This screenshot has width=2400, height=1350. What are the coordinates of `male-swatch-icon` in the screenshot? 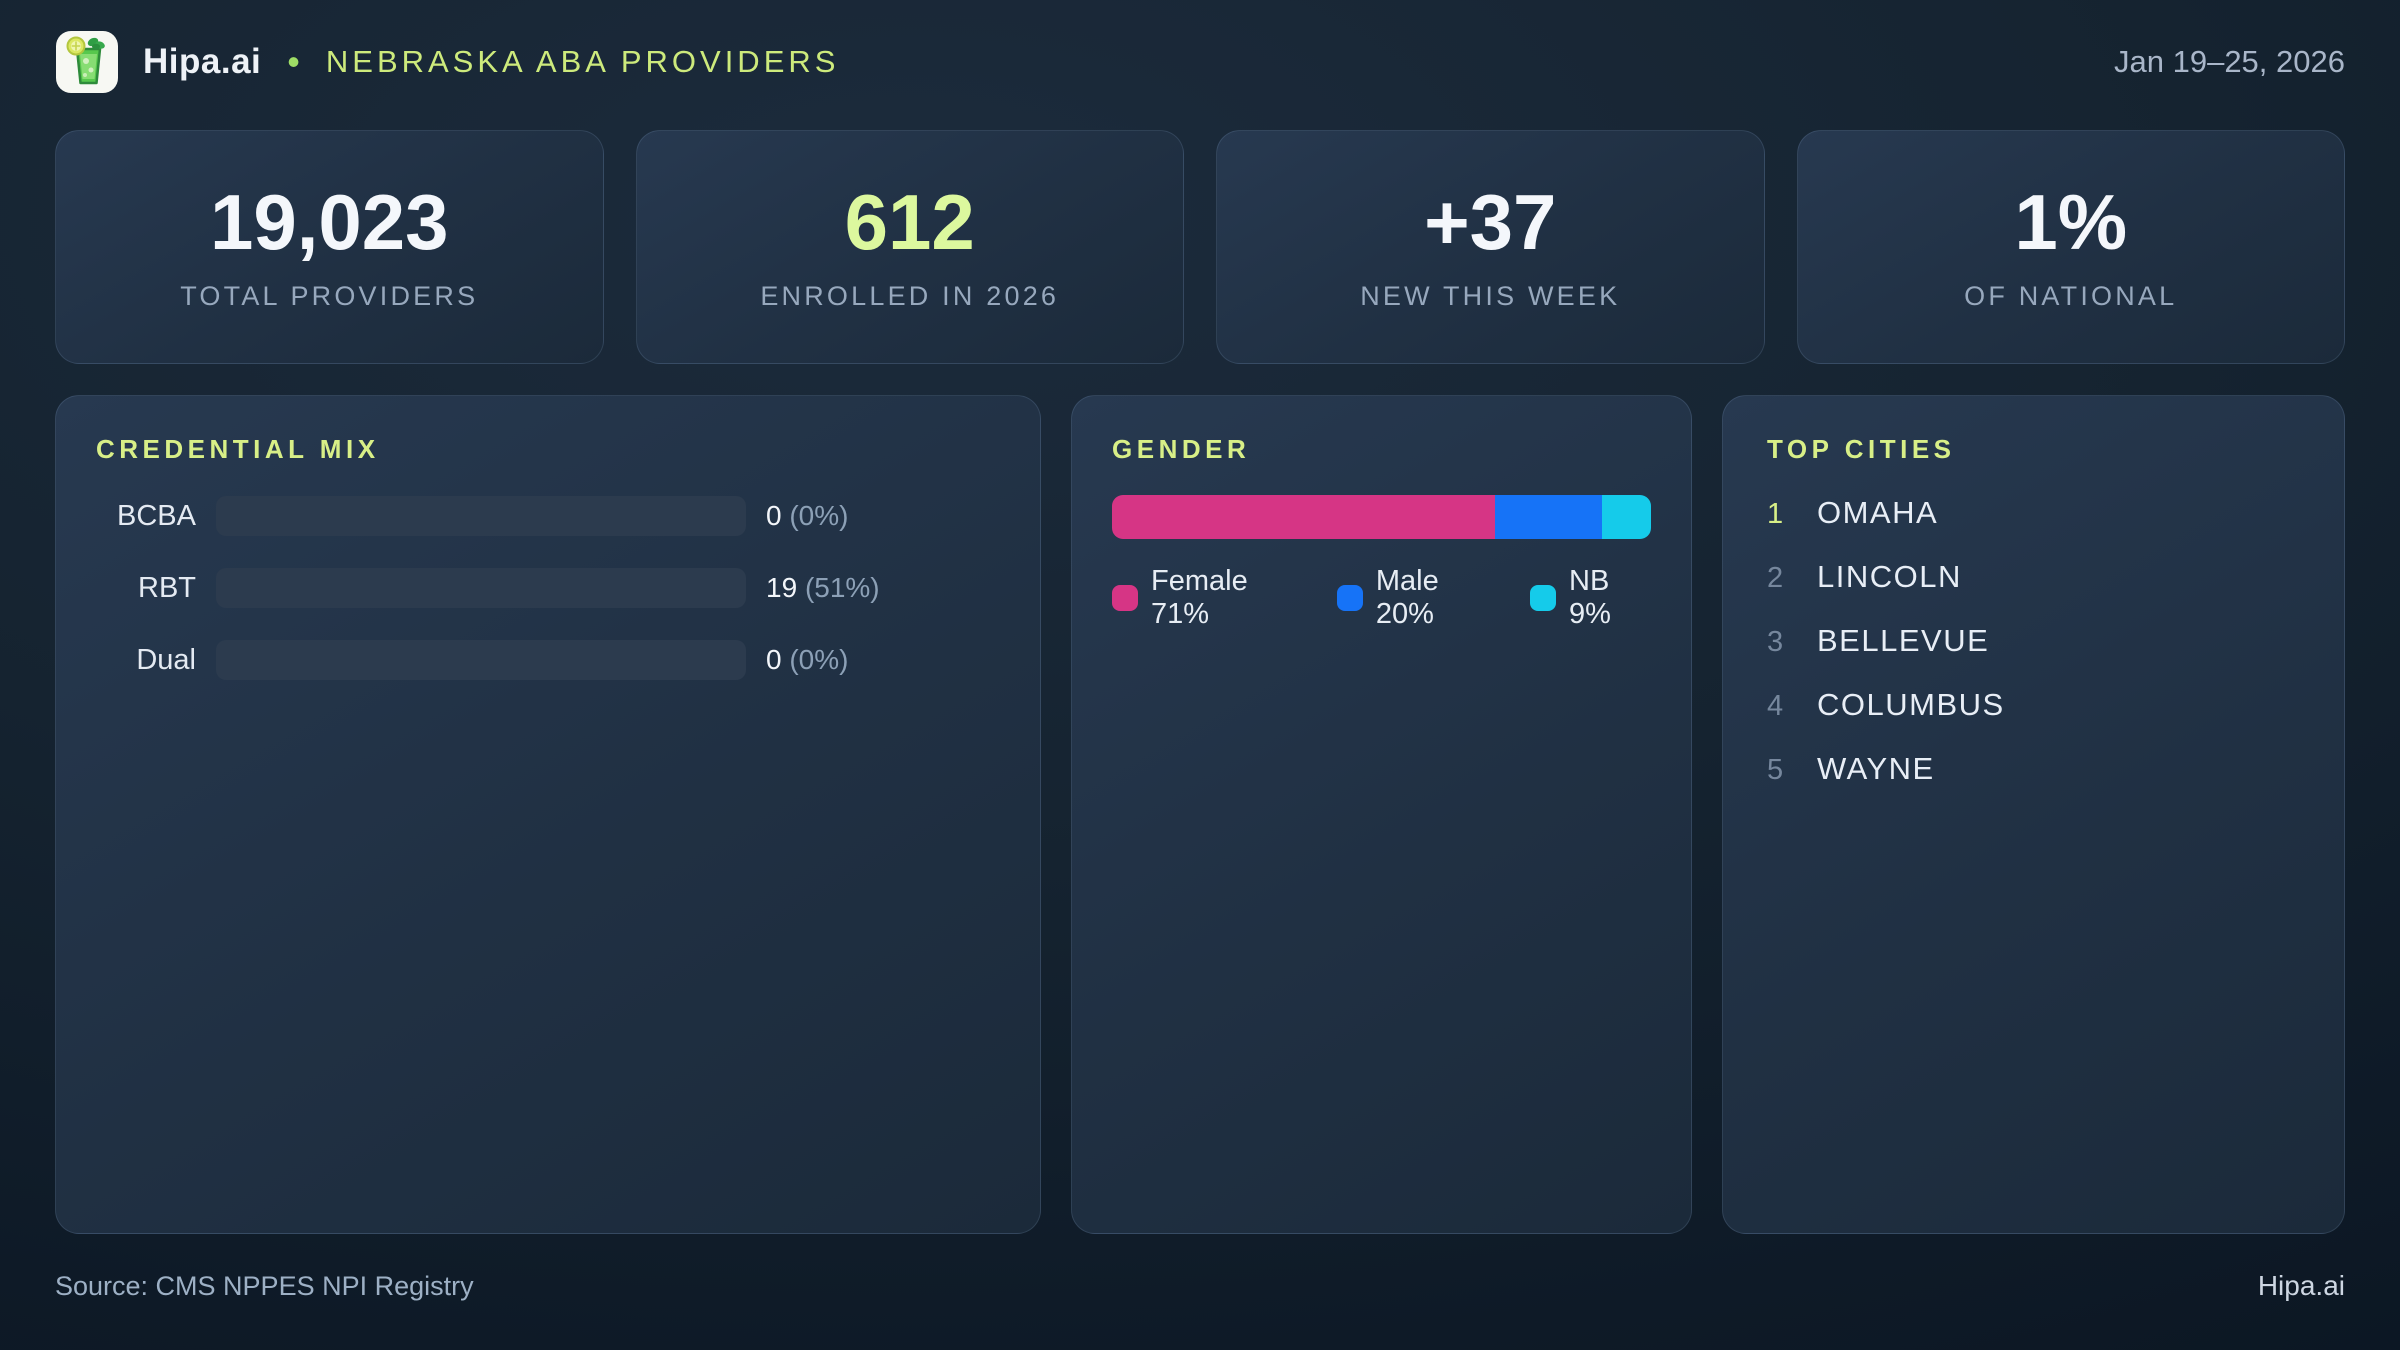 It's located at (1349, 598).